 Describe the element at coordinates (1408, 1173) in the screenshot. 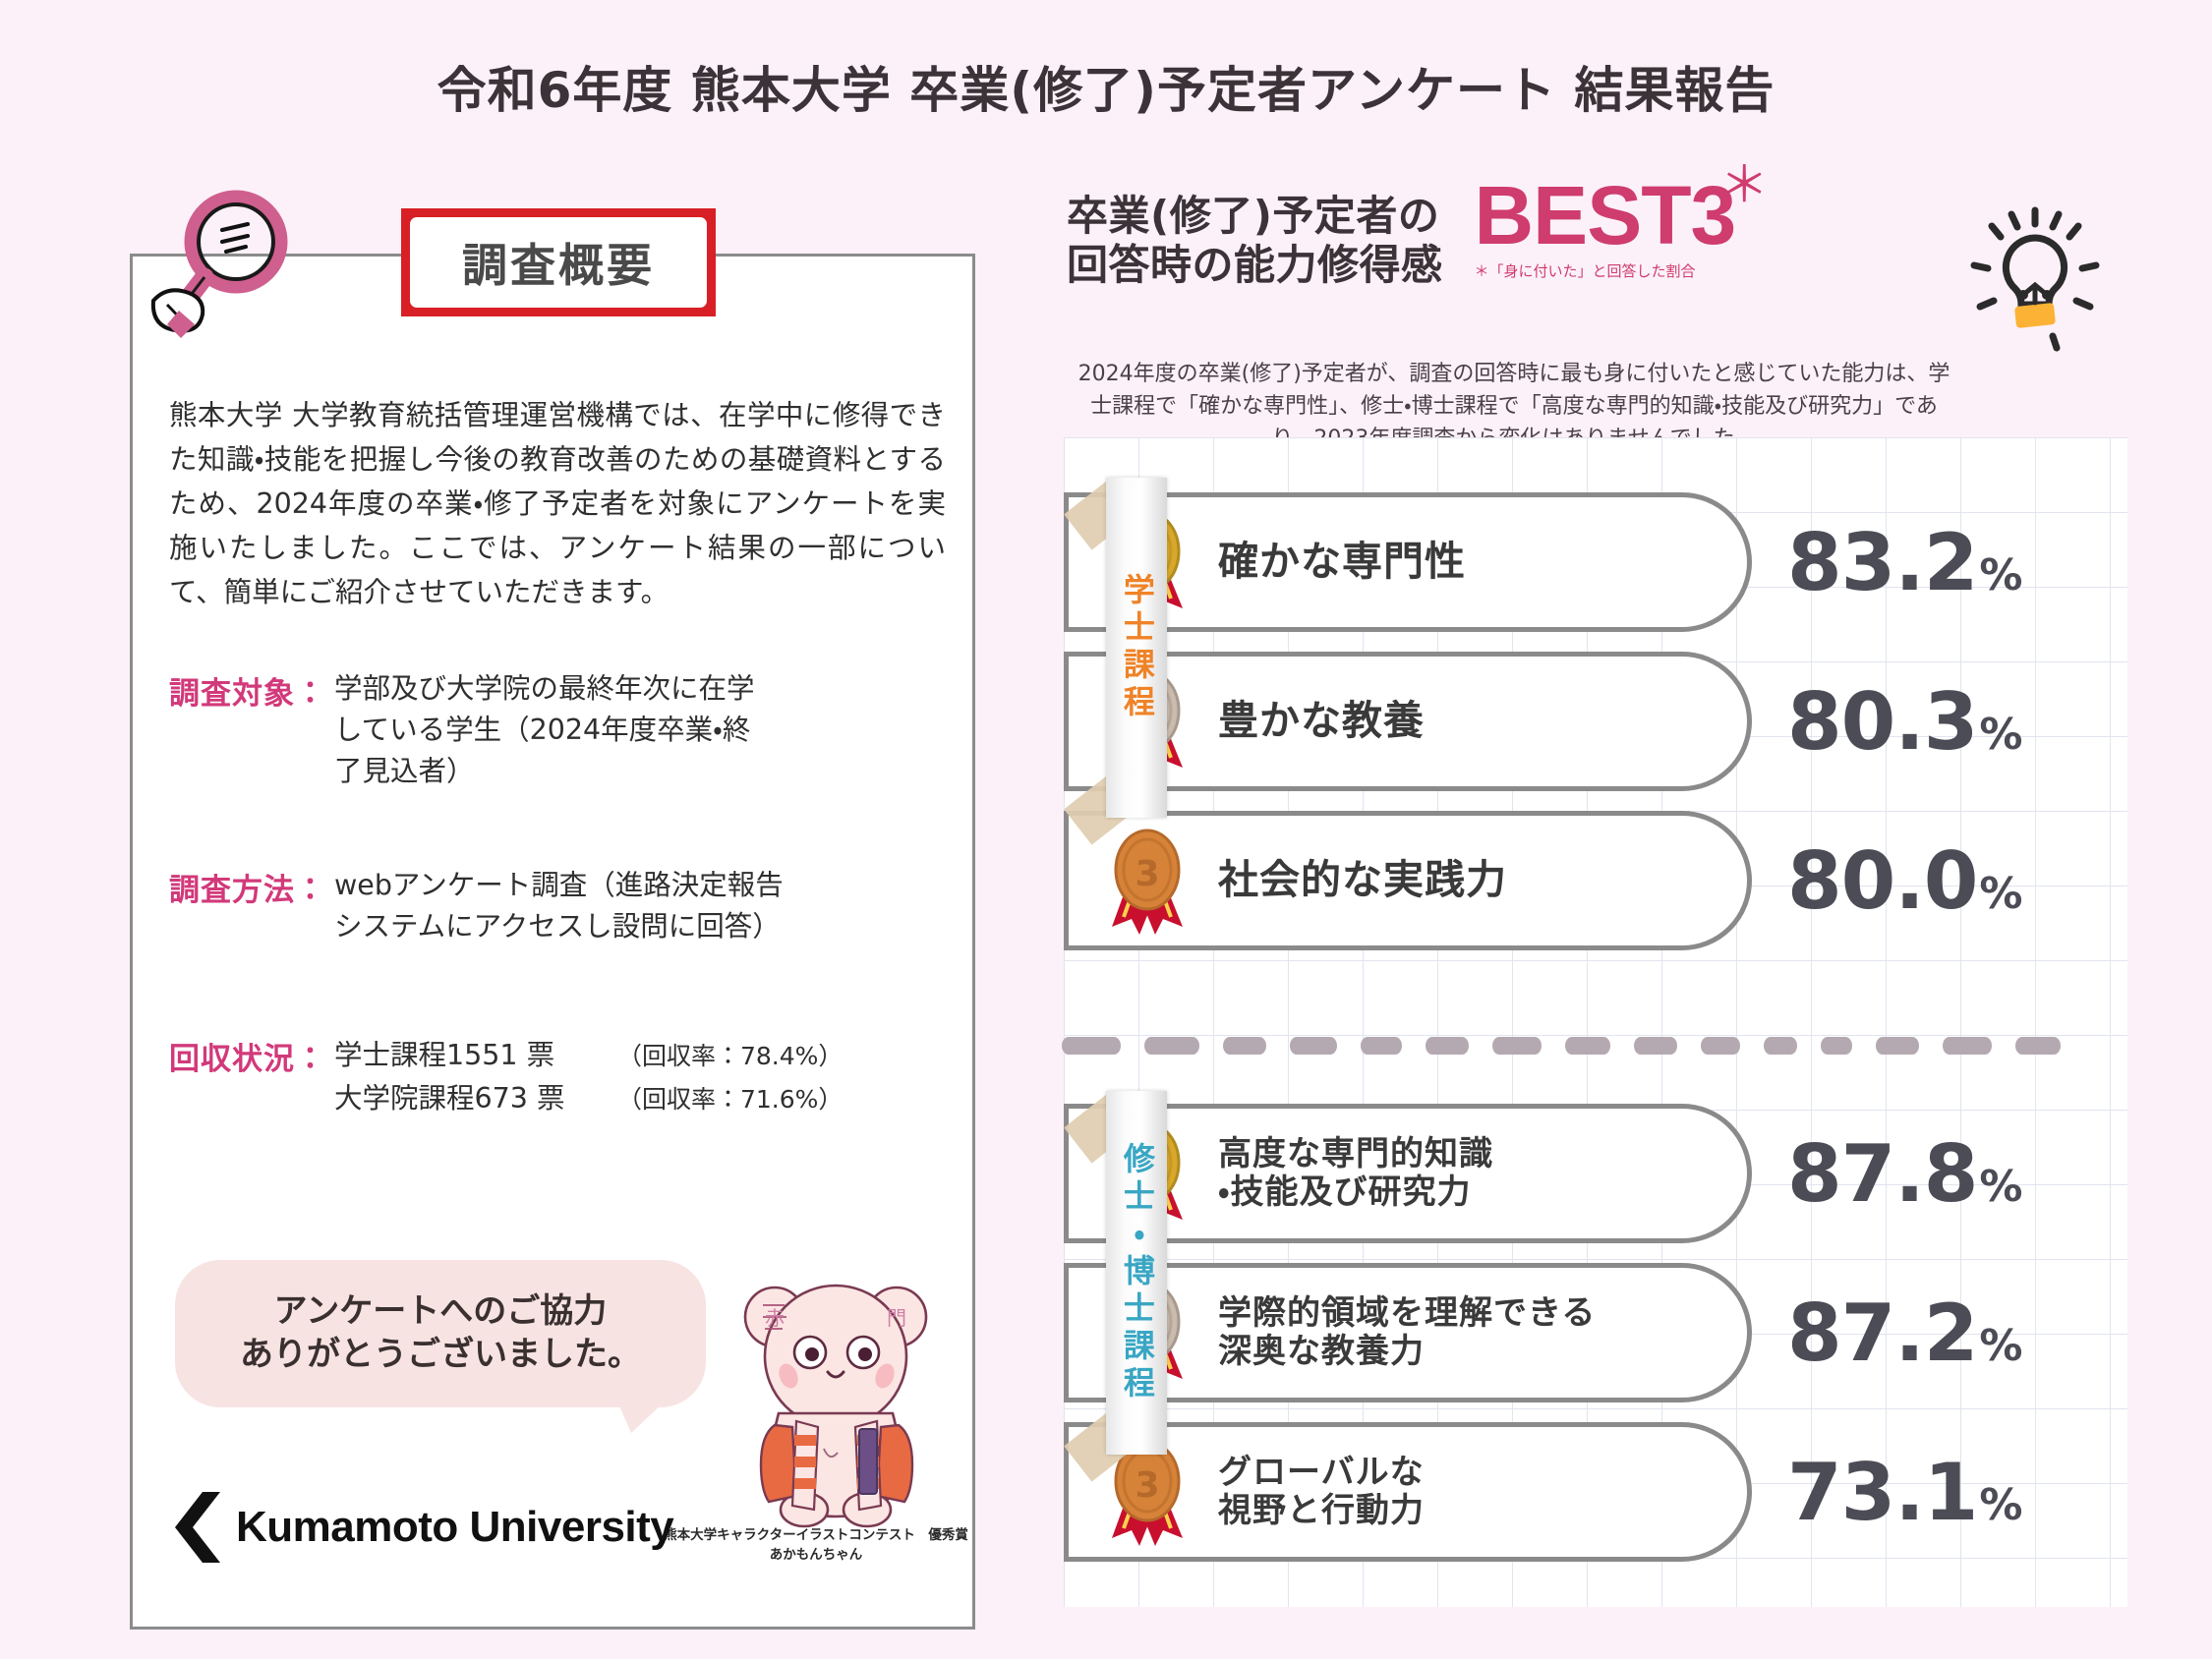

I see `rank-pill: 1 高度な専門的知識 ・技能及び研究力` at that location.